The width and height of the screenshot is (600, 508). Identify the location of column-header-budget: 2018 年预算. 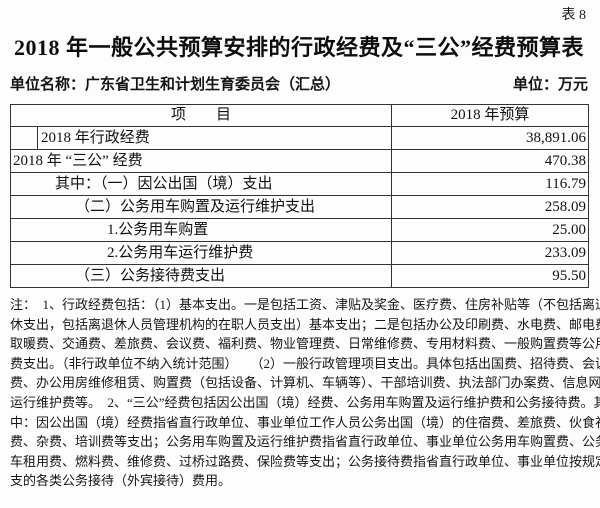
(490, 115).